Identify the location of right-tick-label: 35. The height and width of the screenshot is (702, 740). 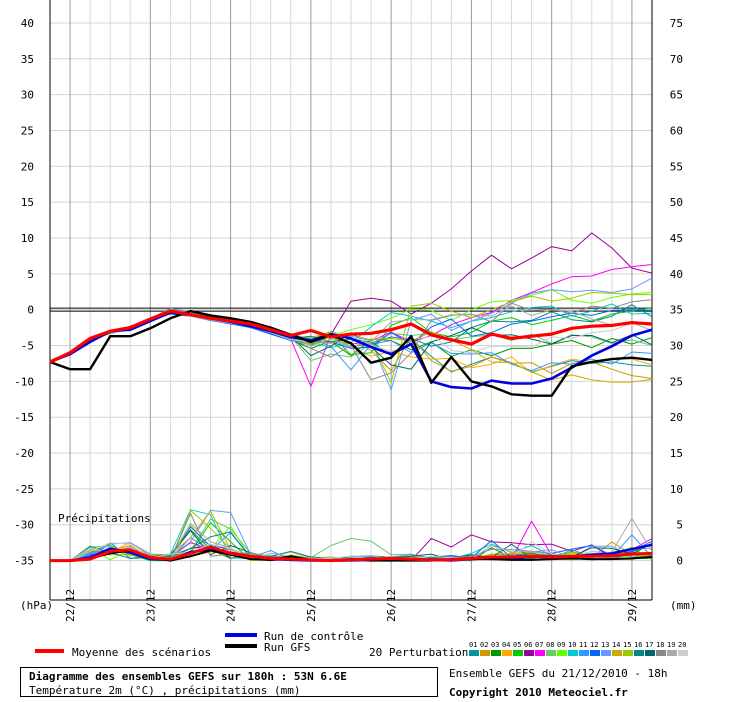
(676, 310).